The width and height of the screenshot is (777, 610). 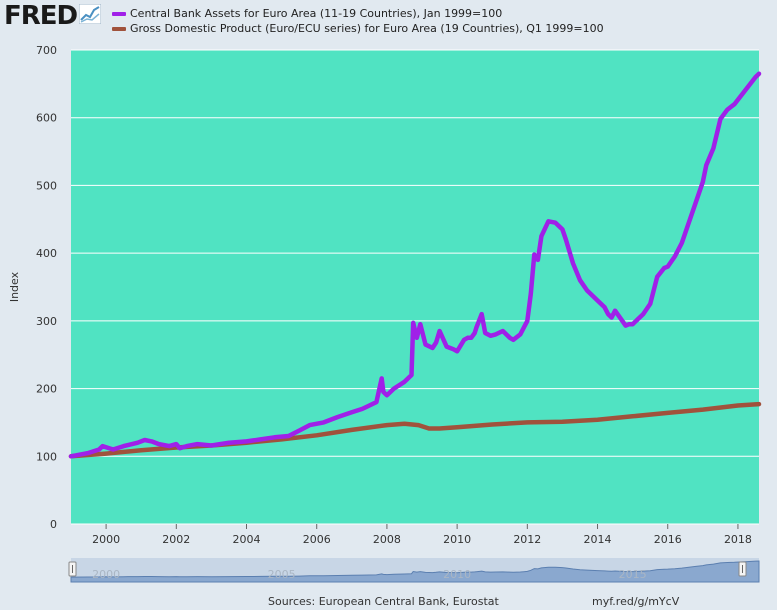 What do you see at coordinates (46, 456) in the screenshot?
I see `y-tick-label: 100` at bounding box center [46, 456].